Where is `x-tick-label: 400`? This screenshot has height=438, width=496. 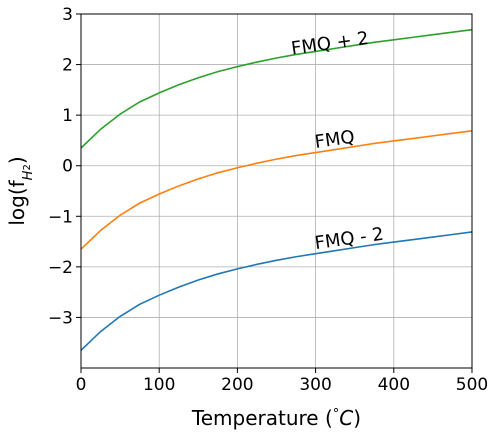
x-tick-label: 400 is located at coordinates (394, 385).